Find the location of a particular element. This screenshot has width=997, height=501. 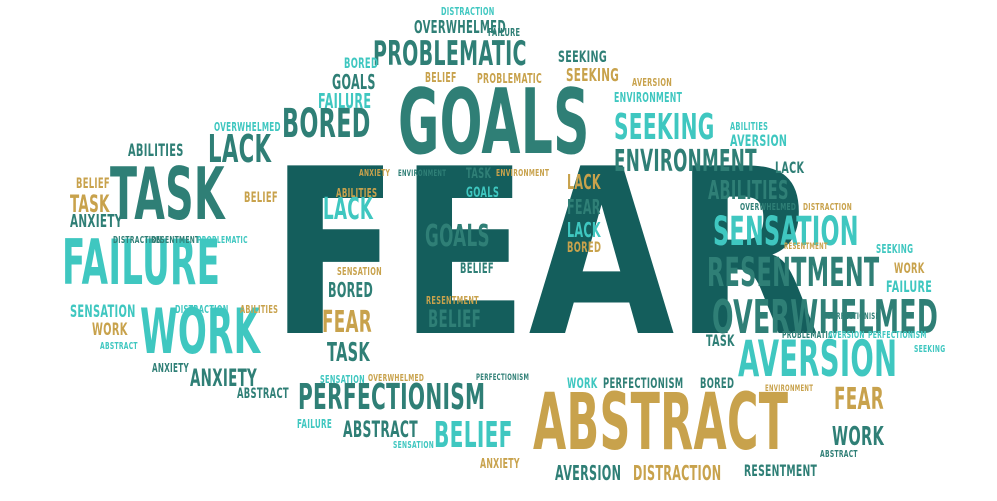

word-seeking-gold: SEEKING is located at coordinates (593, 75).